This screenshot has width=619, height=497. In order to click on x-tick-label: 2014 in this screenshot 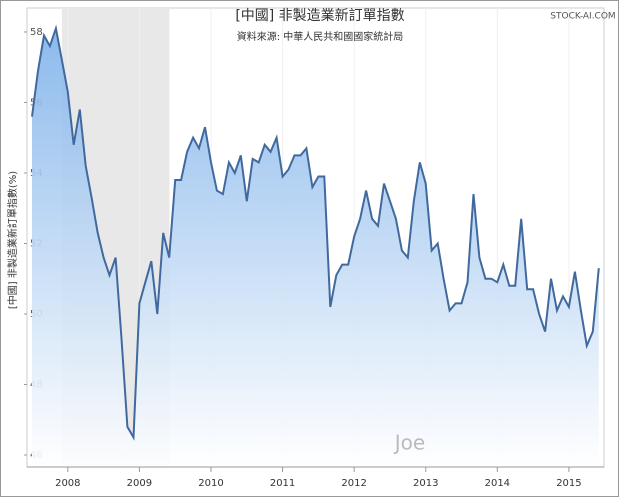, I will do `click(497, 483)`.